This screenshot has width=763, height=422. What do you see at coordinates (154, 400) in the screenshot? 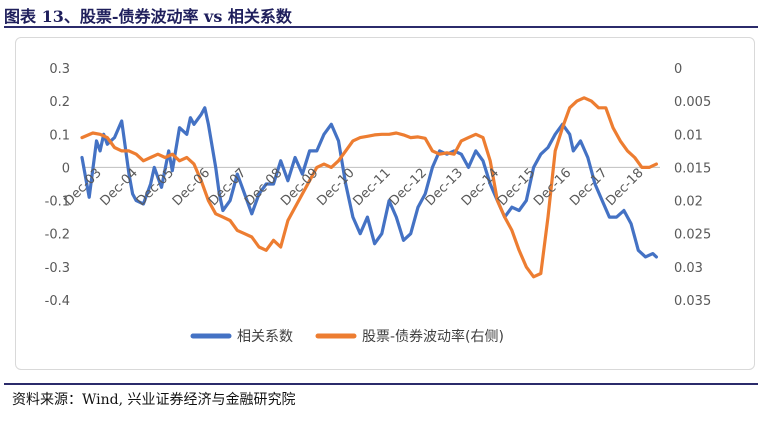
I see `source-note: 资料来源：Wind, 兴业证券经济与金融研究院` at bounding box center [154, 400].